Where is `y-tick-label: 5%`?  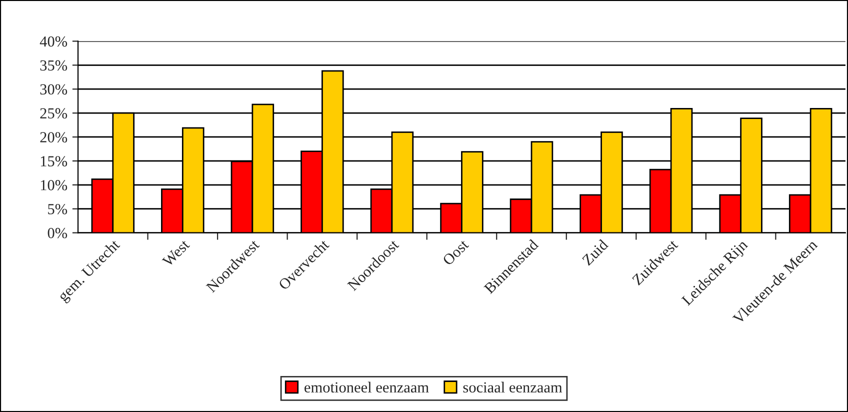 y-tick-label: 5% is located at coordinates (58, 209).